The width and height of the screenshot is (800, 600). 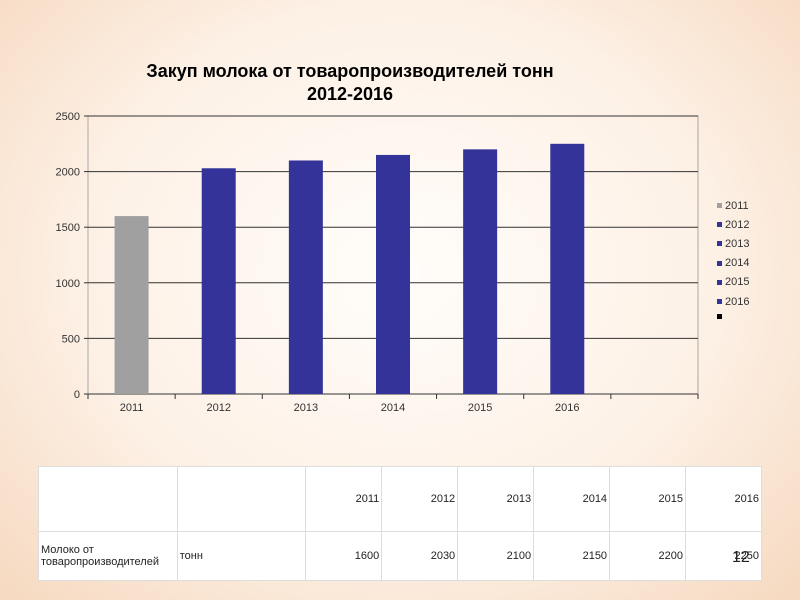 What do you see at coordinates (737, 282) in the screenshot?
I see `legend-label: 2015` at bounding box center [737, 282].